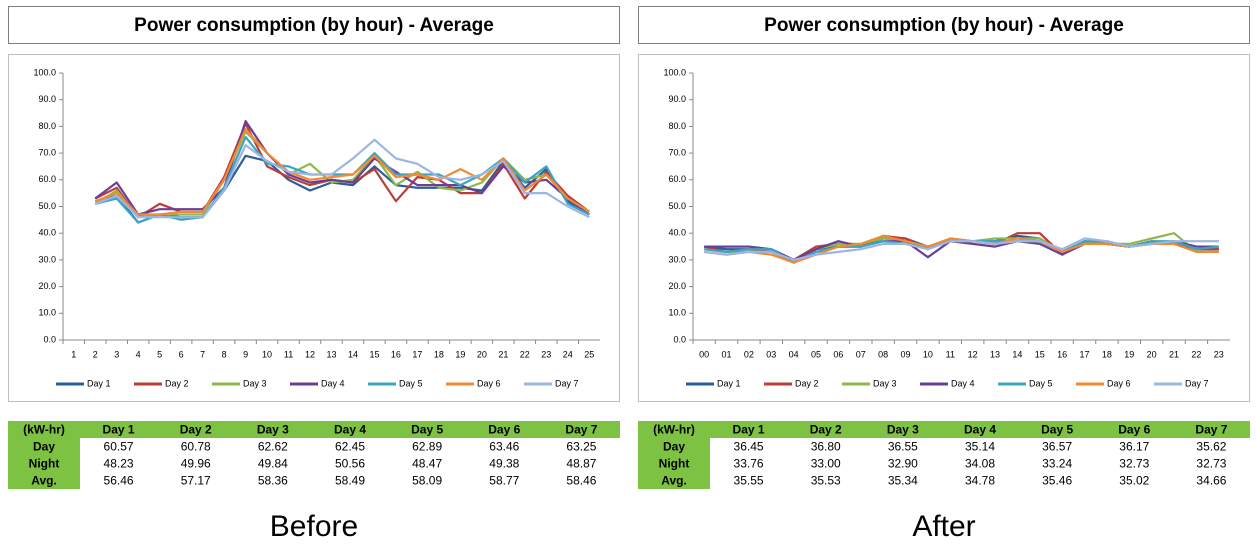  Describe the element at coordinates (816, 354) in the screenshot. I see `x-tick-label: 05` at that location.